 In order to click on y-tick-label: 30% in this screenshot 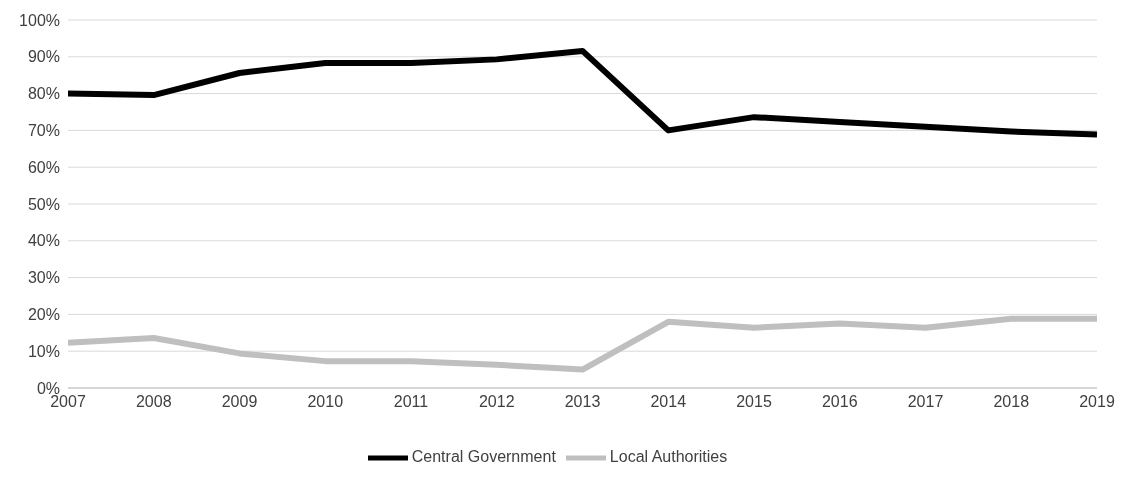, I will do `click(43, 278)`.